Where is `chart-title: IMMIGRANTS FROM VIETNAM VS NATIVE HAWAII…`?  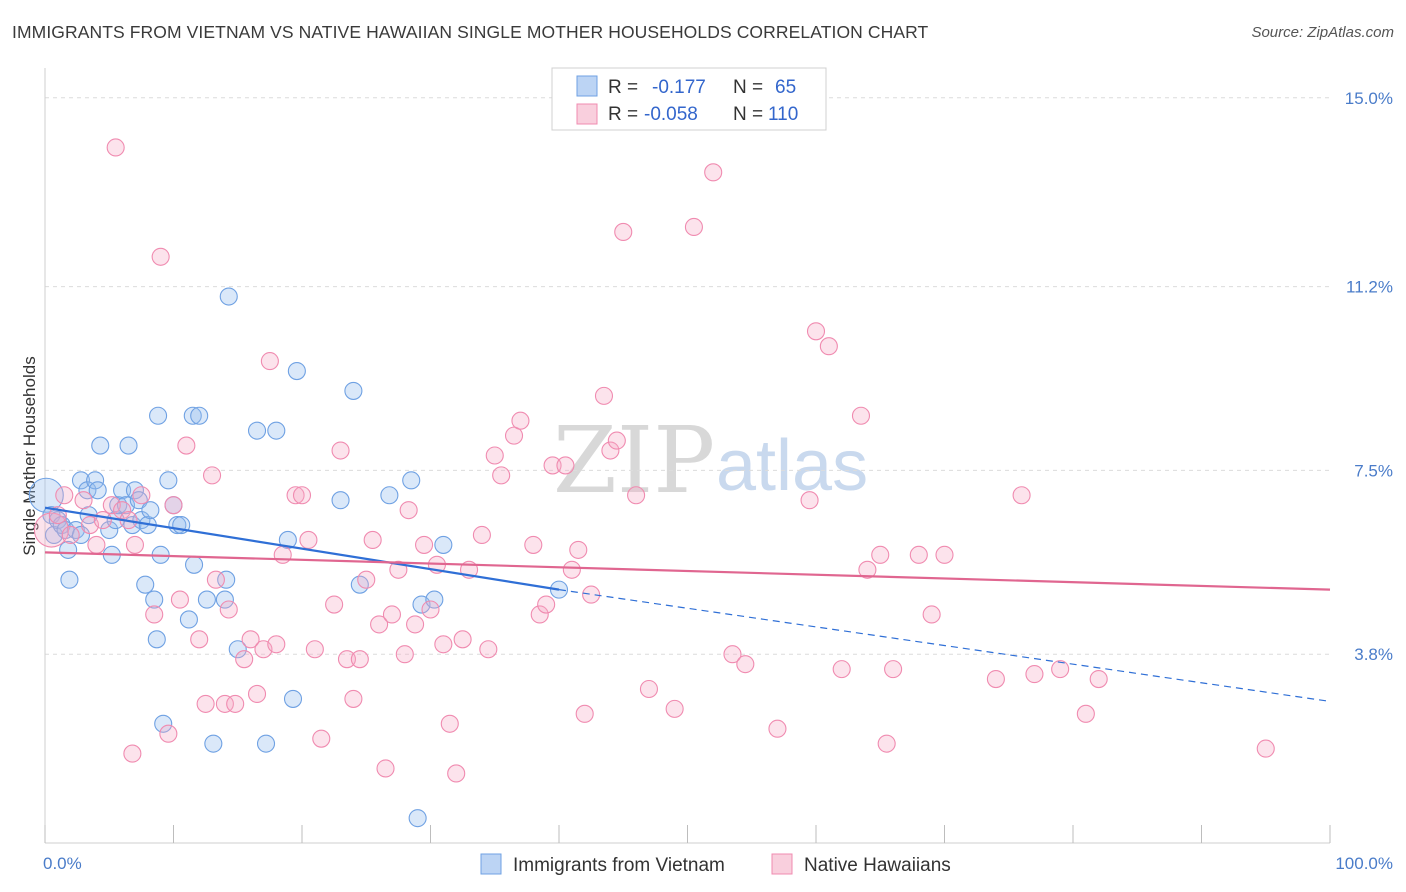
chart-title: IMMIGRANTS FROM VIETNAM VS NATIVE HAWAII… is located at coordinates (470, 32).